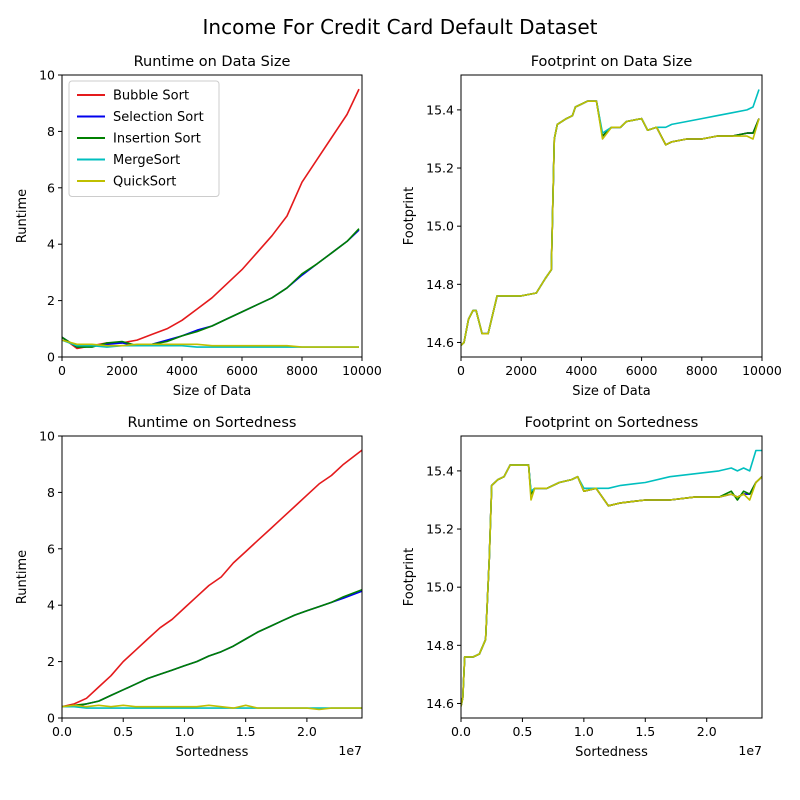 The height and width of the screenshot is (800, 800). What do you see at coordinates (612, 62) in the screenshot?
I see `panel-title: Footprint on Data Size` at bounding box center [612, 62].